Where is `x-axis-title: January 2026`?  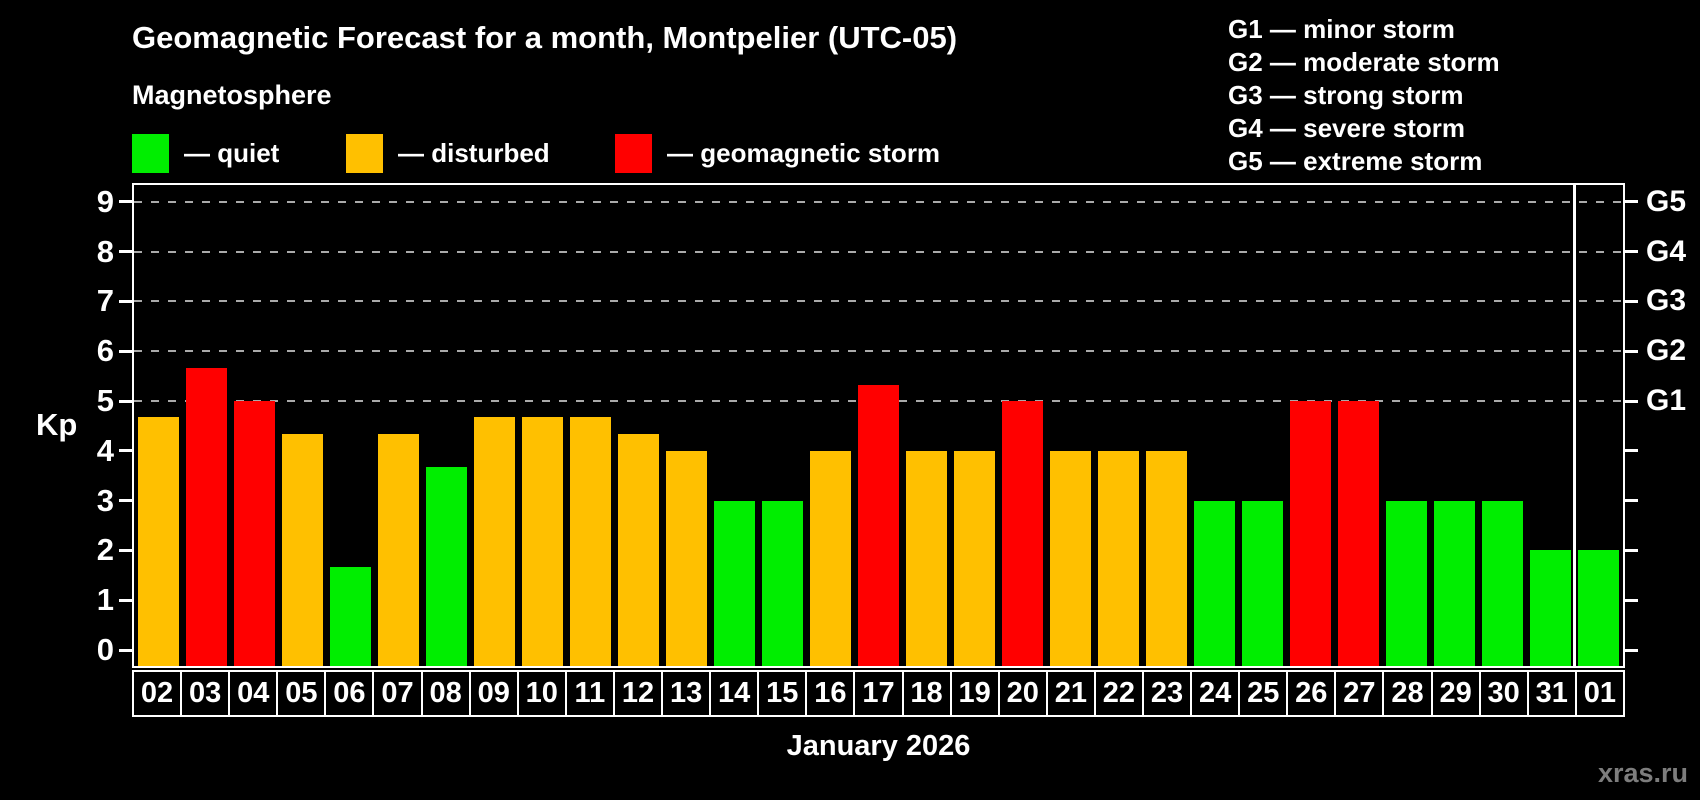 x-axis-title: January 2026 is located at coordinates (878, 746).